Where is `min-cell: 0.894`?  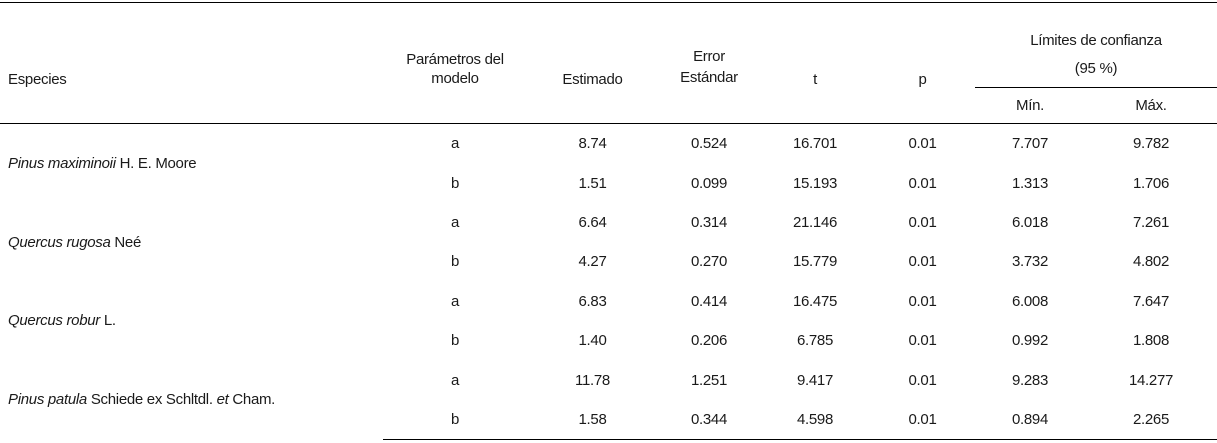 min-cell: 0.894 is located at coordinates (1030, 420).